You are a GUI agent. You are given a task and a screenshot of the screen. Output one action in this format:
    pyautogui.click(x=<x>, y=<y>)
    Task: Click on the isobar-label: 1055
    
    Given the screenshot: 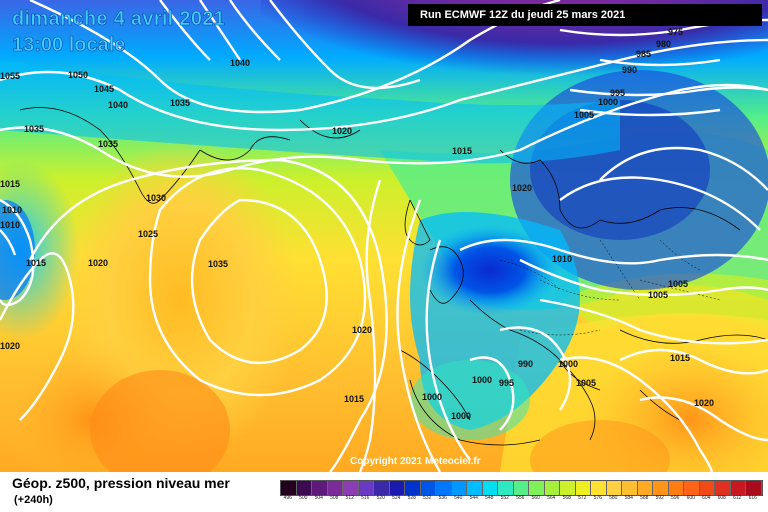 What is the action you would take?
    pyautogui.click(x=10, y=76)
    